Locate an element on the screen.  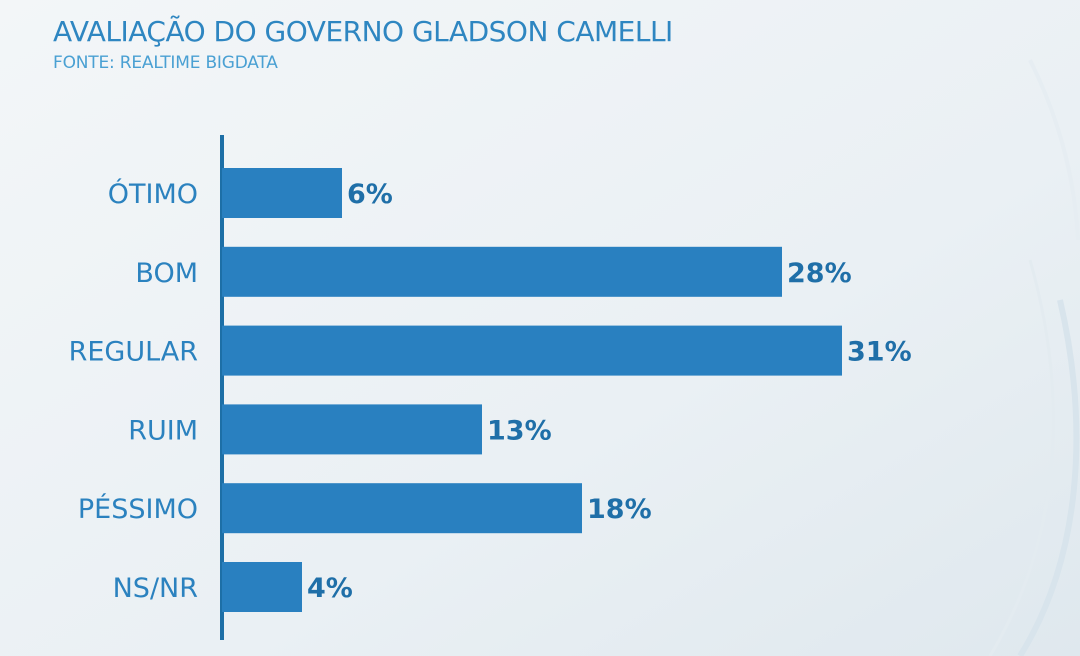
value-label: 4% is located at coordinates (330, 588).